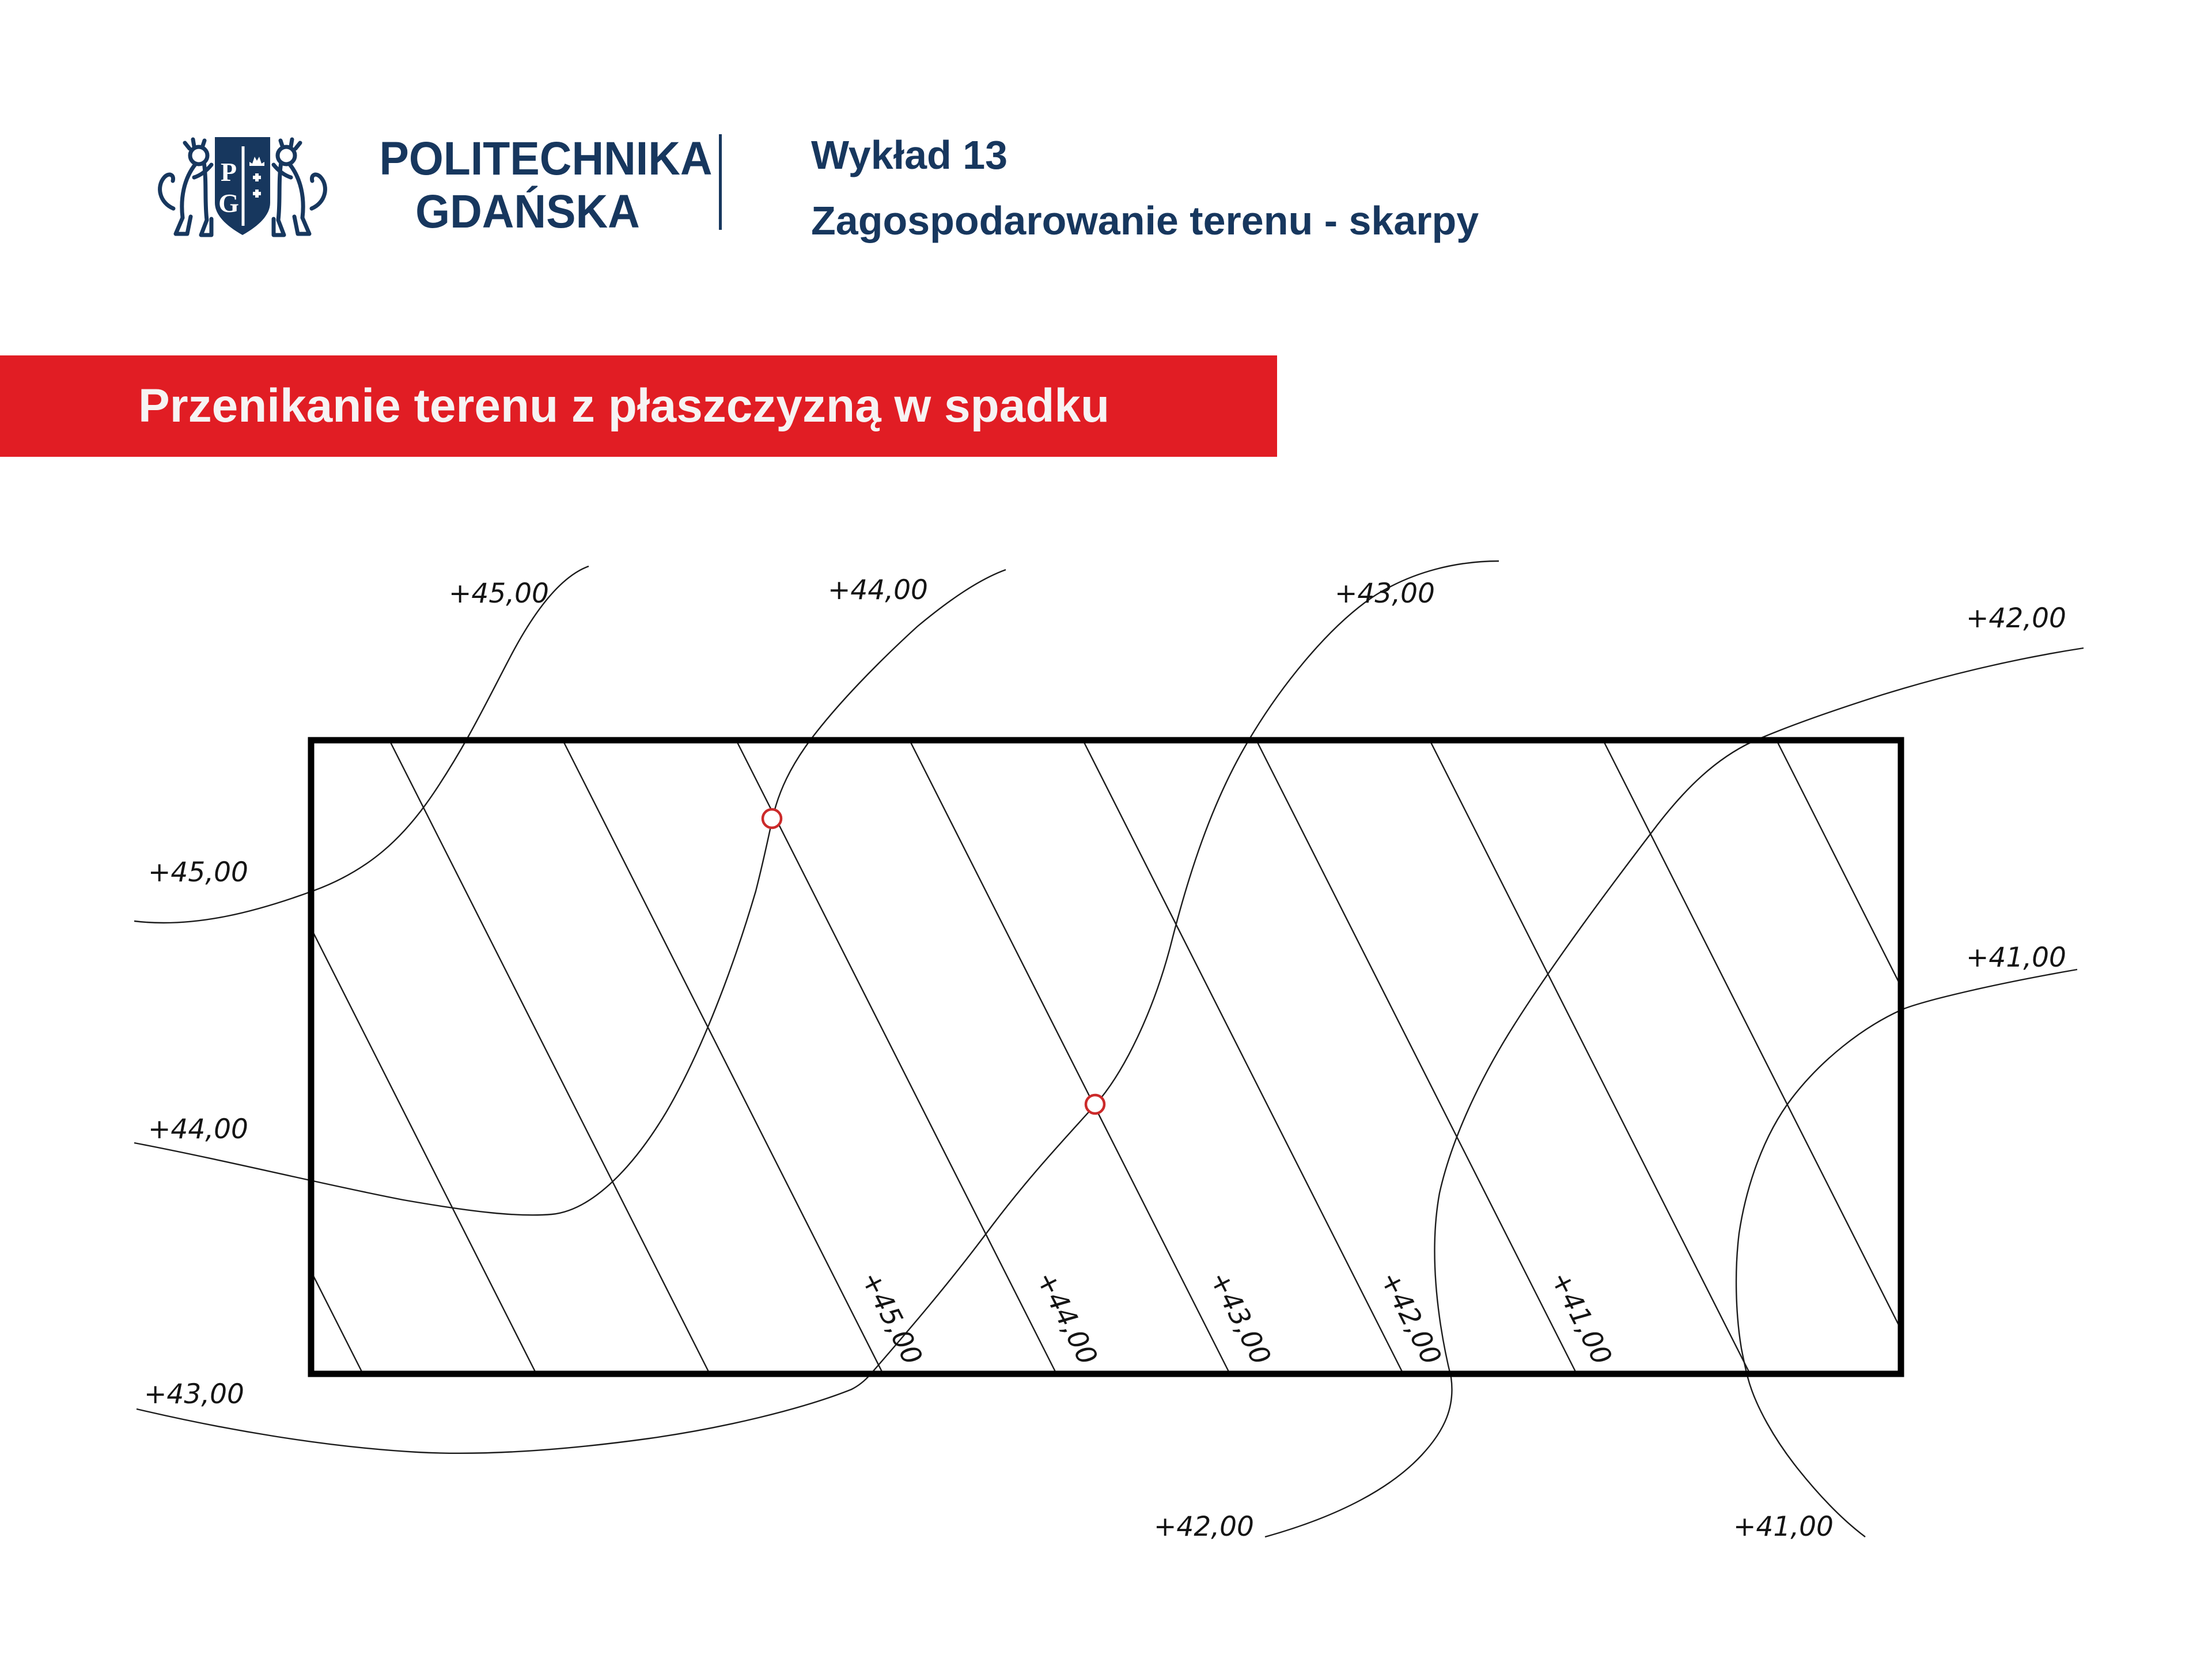  Describe the element at coordinates (198, 872) in the screenshot. I see `terrain-label-left-45: +45,00` at that location.